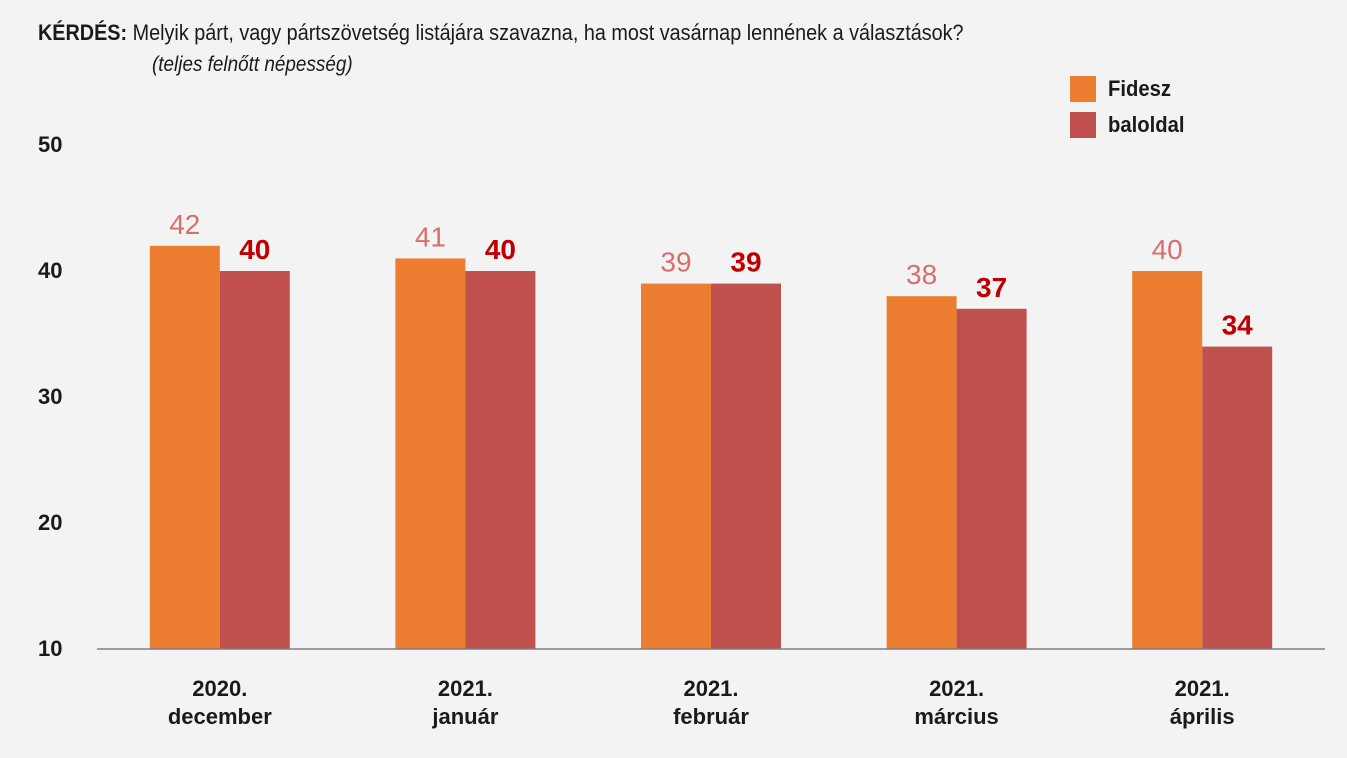 Image resolution: width=1347 pixels, height=758 pixels. Describe the element at coordinates (50, 648) in the screenshot. I see `y-tick-label: 10` at that location.